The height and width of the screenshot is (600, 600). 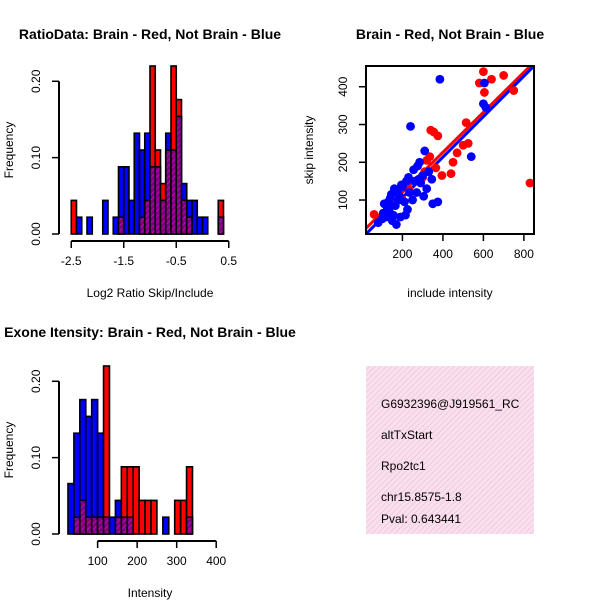 I want to click on ratio-hist-xlabel: Log2 Ratio Skip/Include, so click(x=150, y=293).